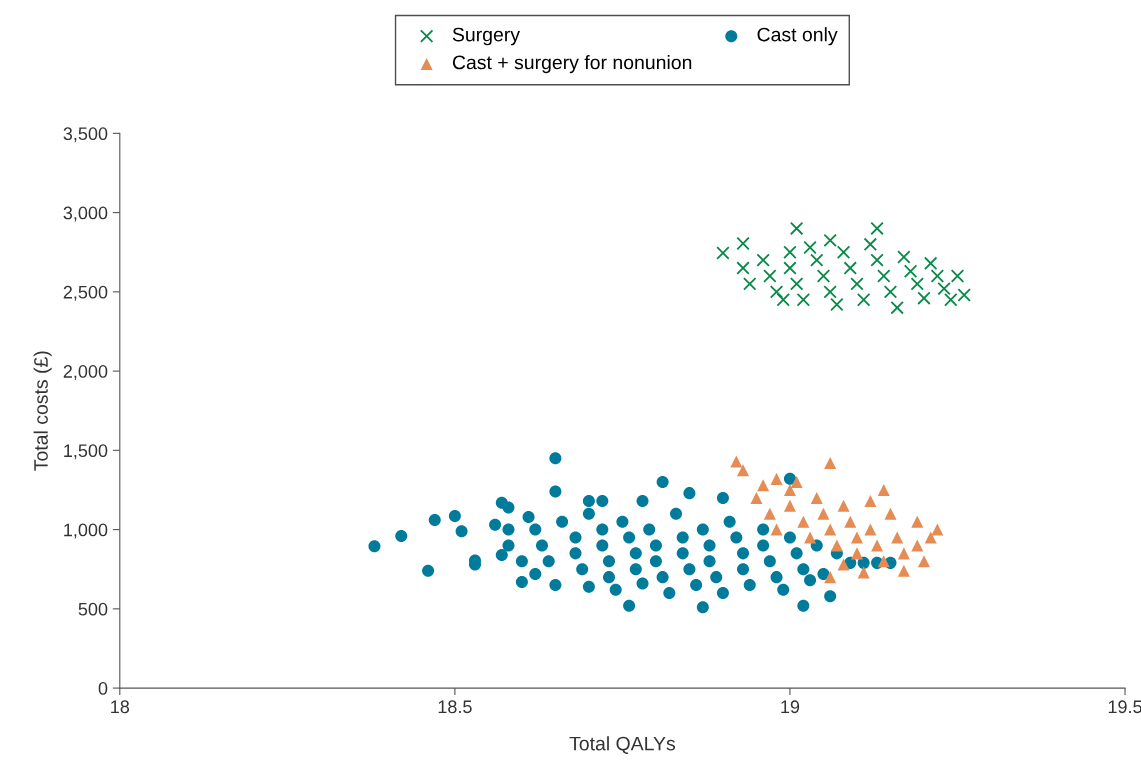  Describe the element at coordinates (622, 745) in the screenshot. I see `x-axis-title: Total QALYs` at that location.